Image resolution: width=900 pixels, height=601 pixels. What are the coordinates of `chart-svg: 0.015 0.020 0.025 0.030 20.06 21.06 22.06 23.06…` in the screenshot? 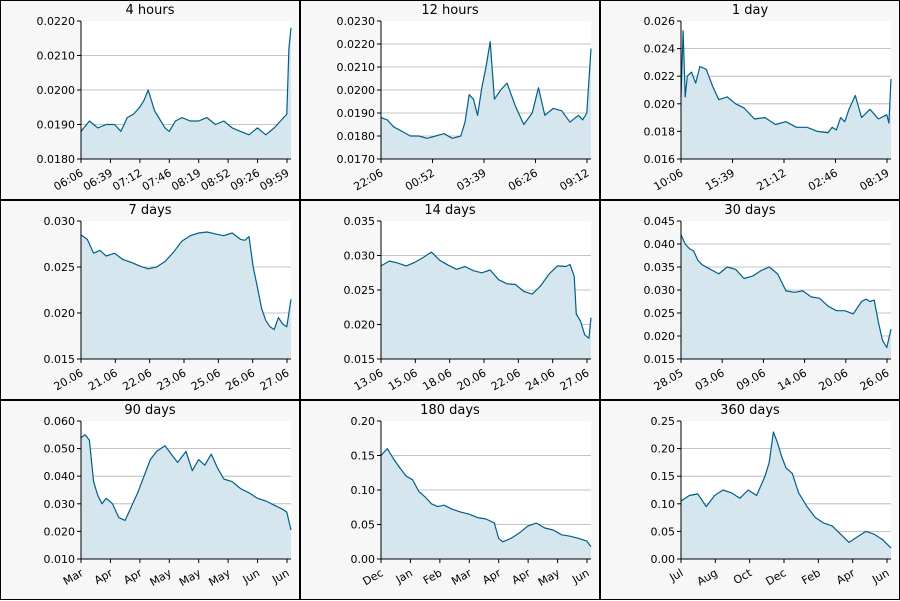 It's located at (168, 304).